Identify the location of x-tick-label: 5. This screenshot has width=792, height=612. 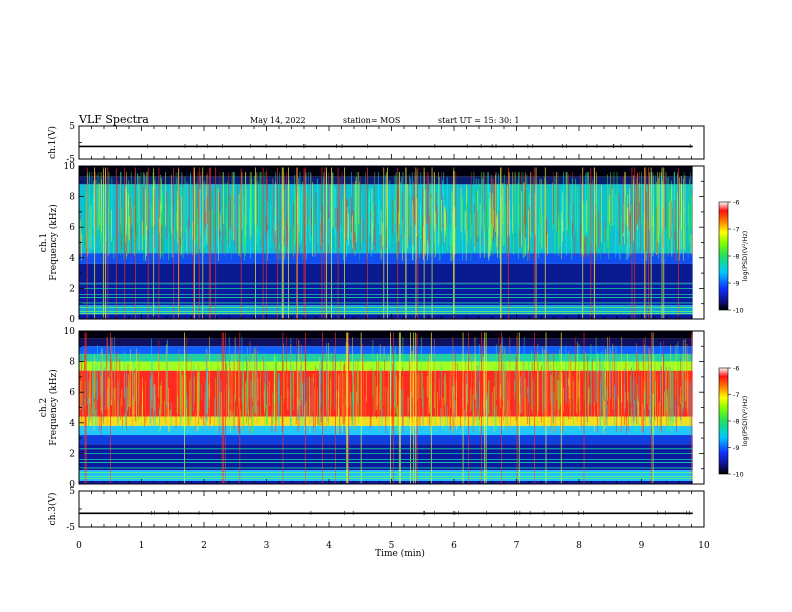
(392, 546).